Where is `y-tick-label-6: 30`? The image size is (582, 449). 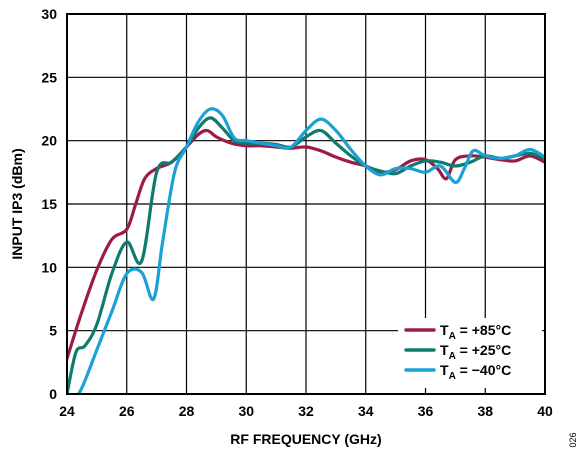 y-tick-label-6: 30 is located at coordinates (49, 14).